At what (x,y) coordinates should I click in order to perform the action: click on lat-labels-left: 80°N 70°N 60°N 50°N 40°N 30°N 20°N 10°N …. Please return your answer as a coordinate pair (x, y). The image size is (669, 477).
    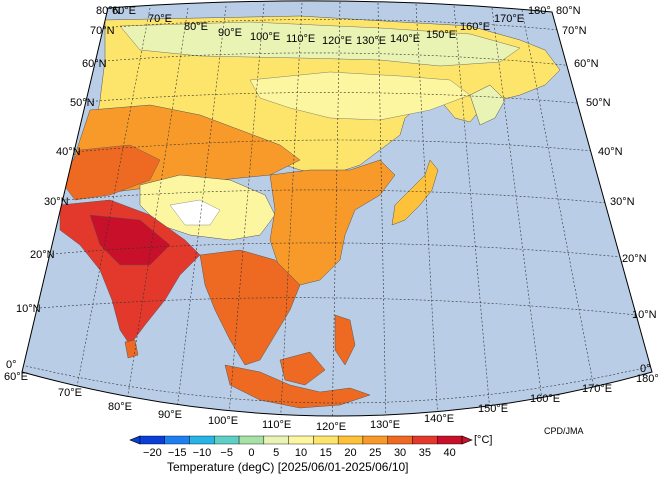
    Looking at the image, I should click on (63, 188).